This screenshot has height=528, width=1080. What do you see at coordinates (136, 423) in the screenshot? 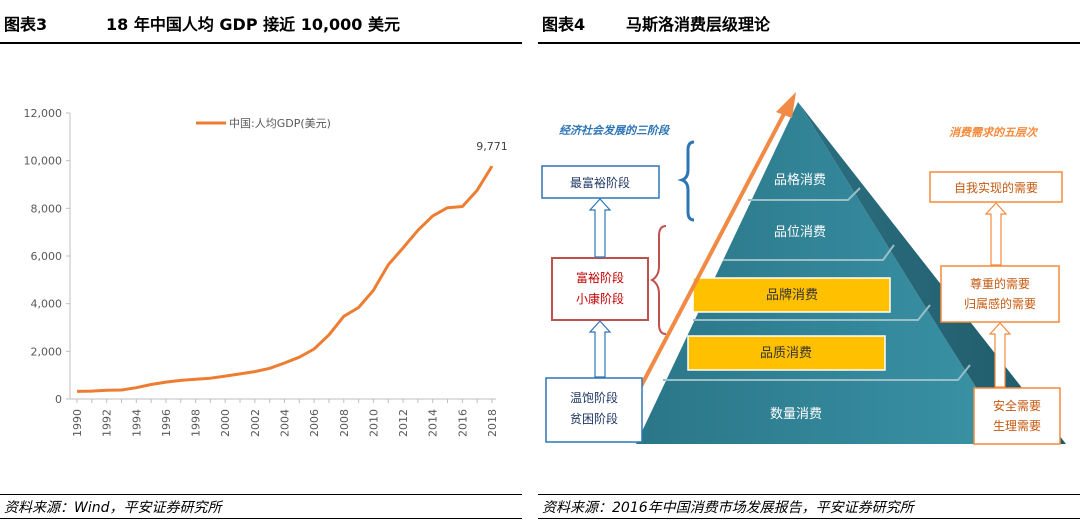
I see `x-tick-label: 1994` at bounding box center [136, 423].